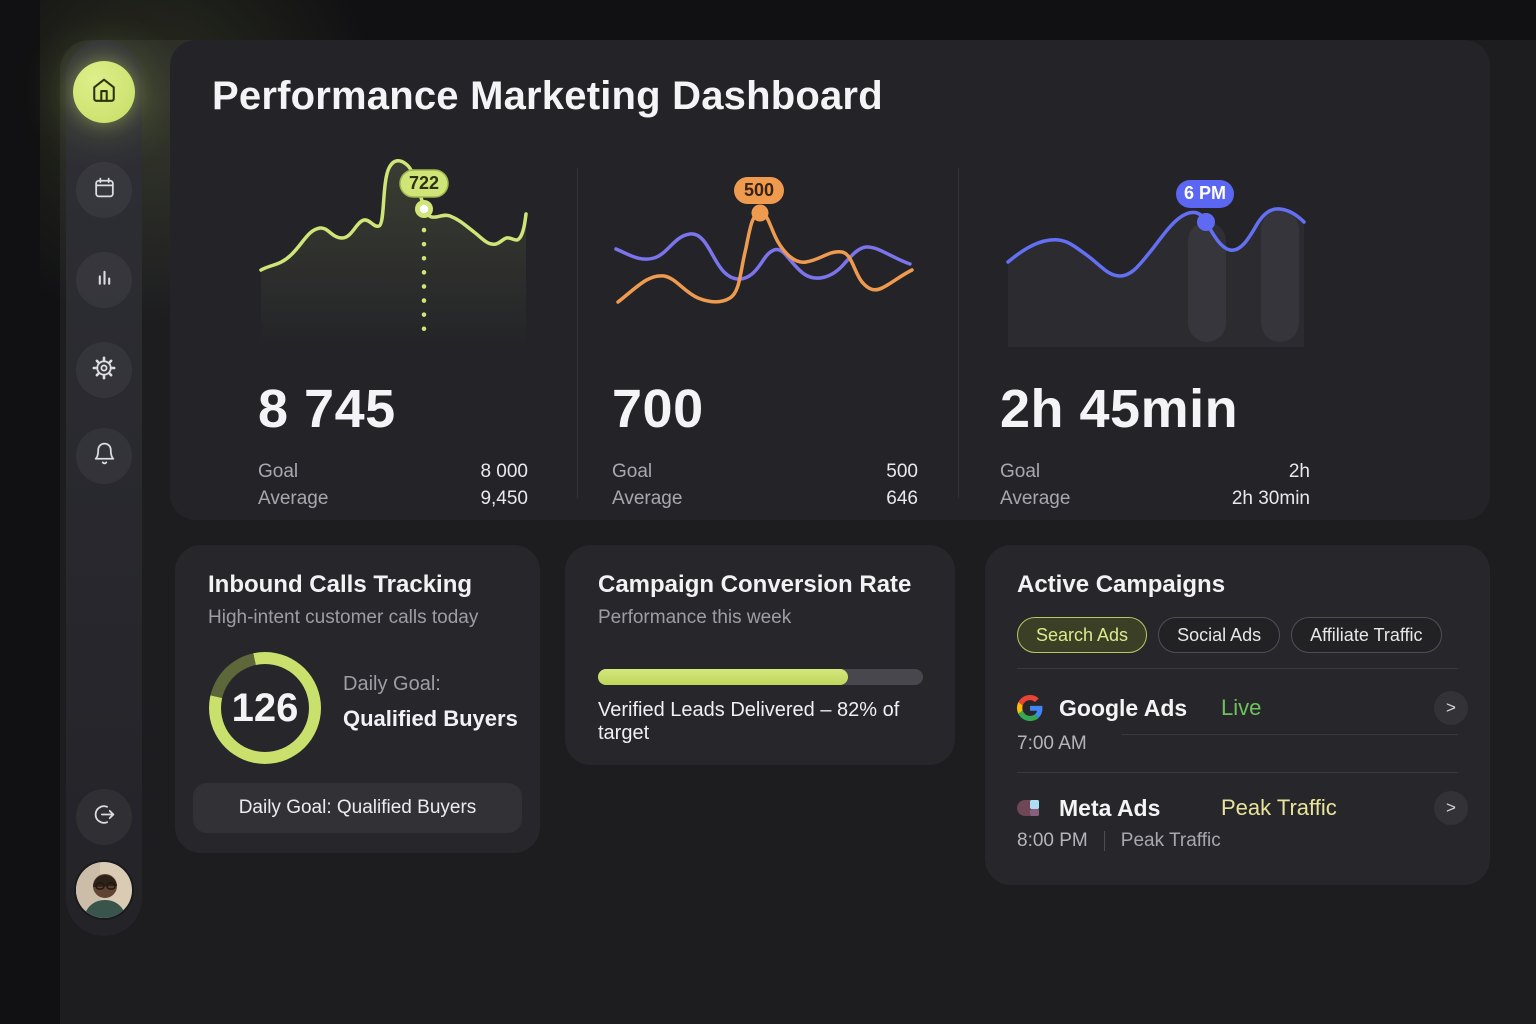  I want to click on conversion-rate-subtitle: Performance this week, so click(695, 617).